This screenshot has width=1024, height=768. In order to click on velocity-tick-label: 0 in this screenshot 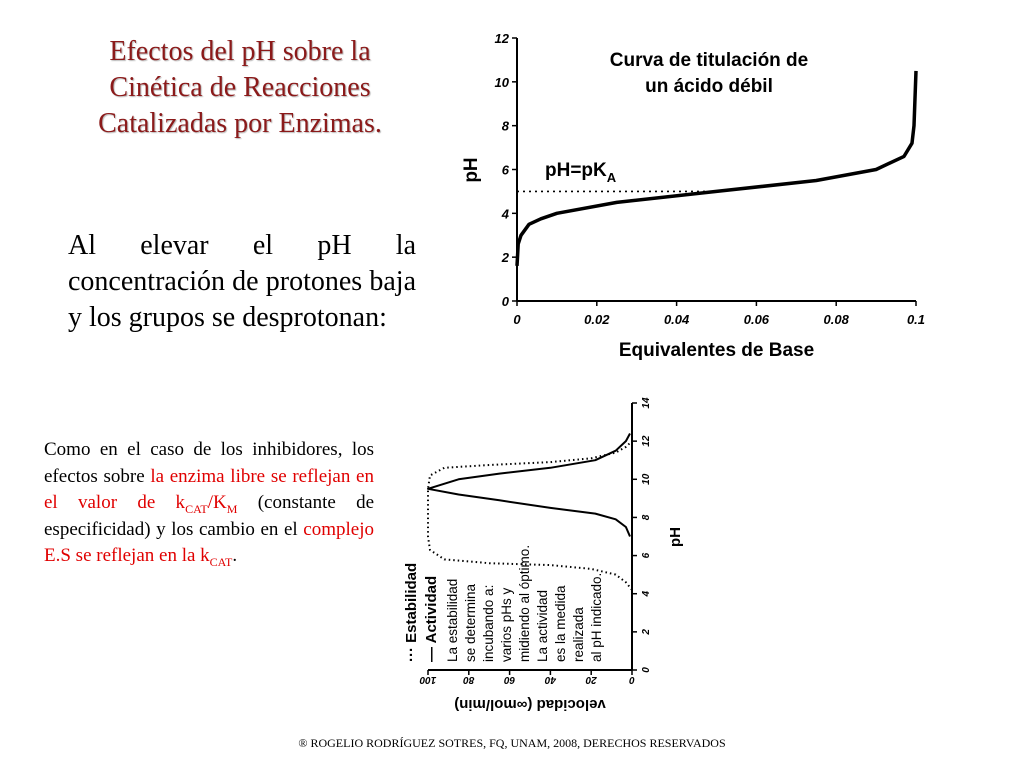, I will do `click(632, 679)`.